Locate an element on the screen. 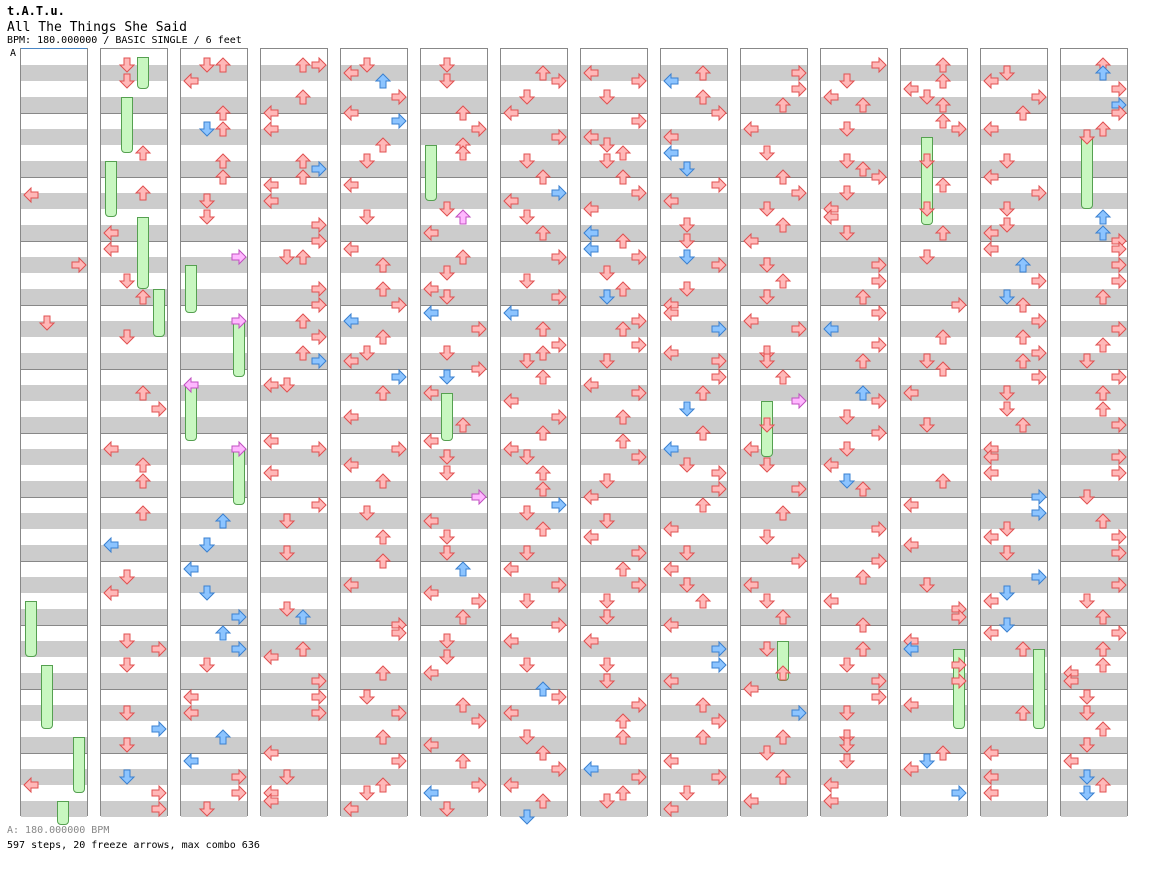 This screenshot has width=1152, height=876. chart-meta: BPM: 180.000000 / BASIC SINGLE / 6 feet is located at coordinates (124, 40).